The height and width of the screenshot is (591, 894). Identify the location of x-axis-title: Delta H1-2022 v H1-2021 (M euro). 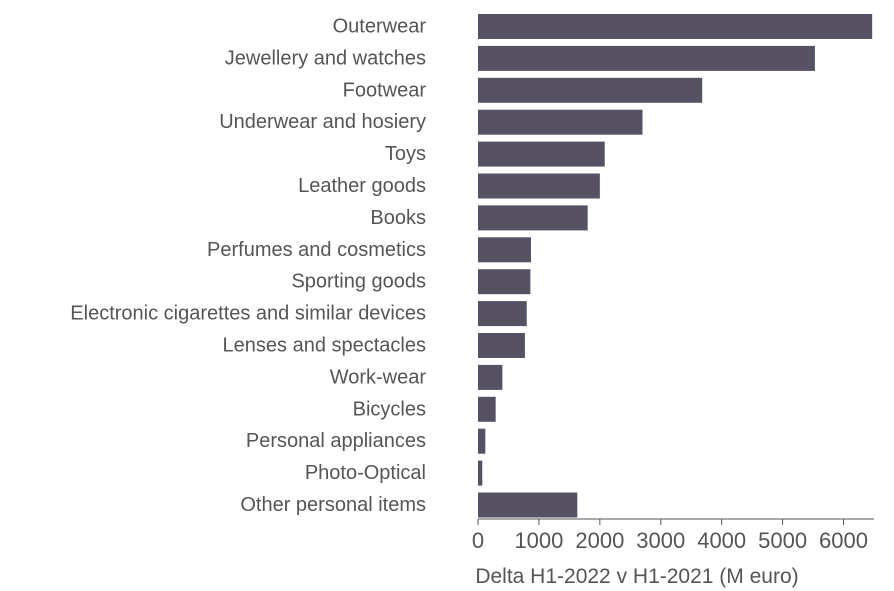
(636, 576).